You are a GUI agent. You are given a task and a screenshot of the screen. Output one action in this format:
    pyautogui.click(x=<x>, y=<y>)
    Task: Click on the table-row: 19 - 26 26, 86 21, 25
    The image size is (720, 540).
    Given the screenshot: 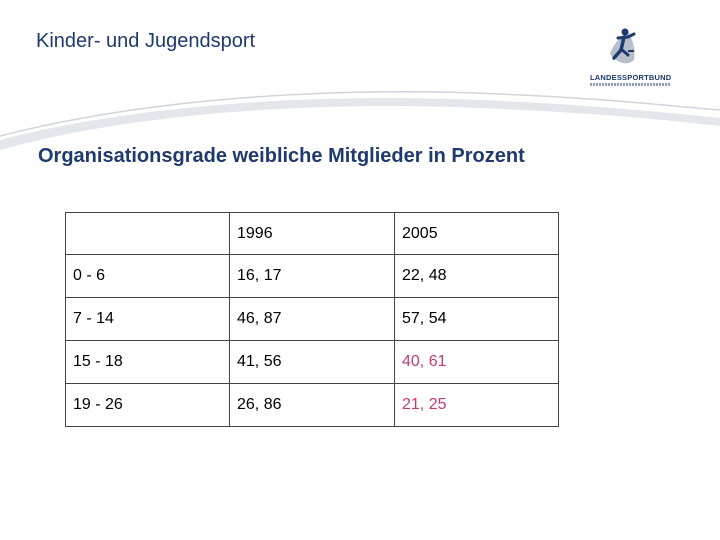 What is the action you would take?
    pyautogui.click(x=312, y=405)
    